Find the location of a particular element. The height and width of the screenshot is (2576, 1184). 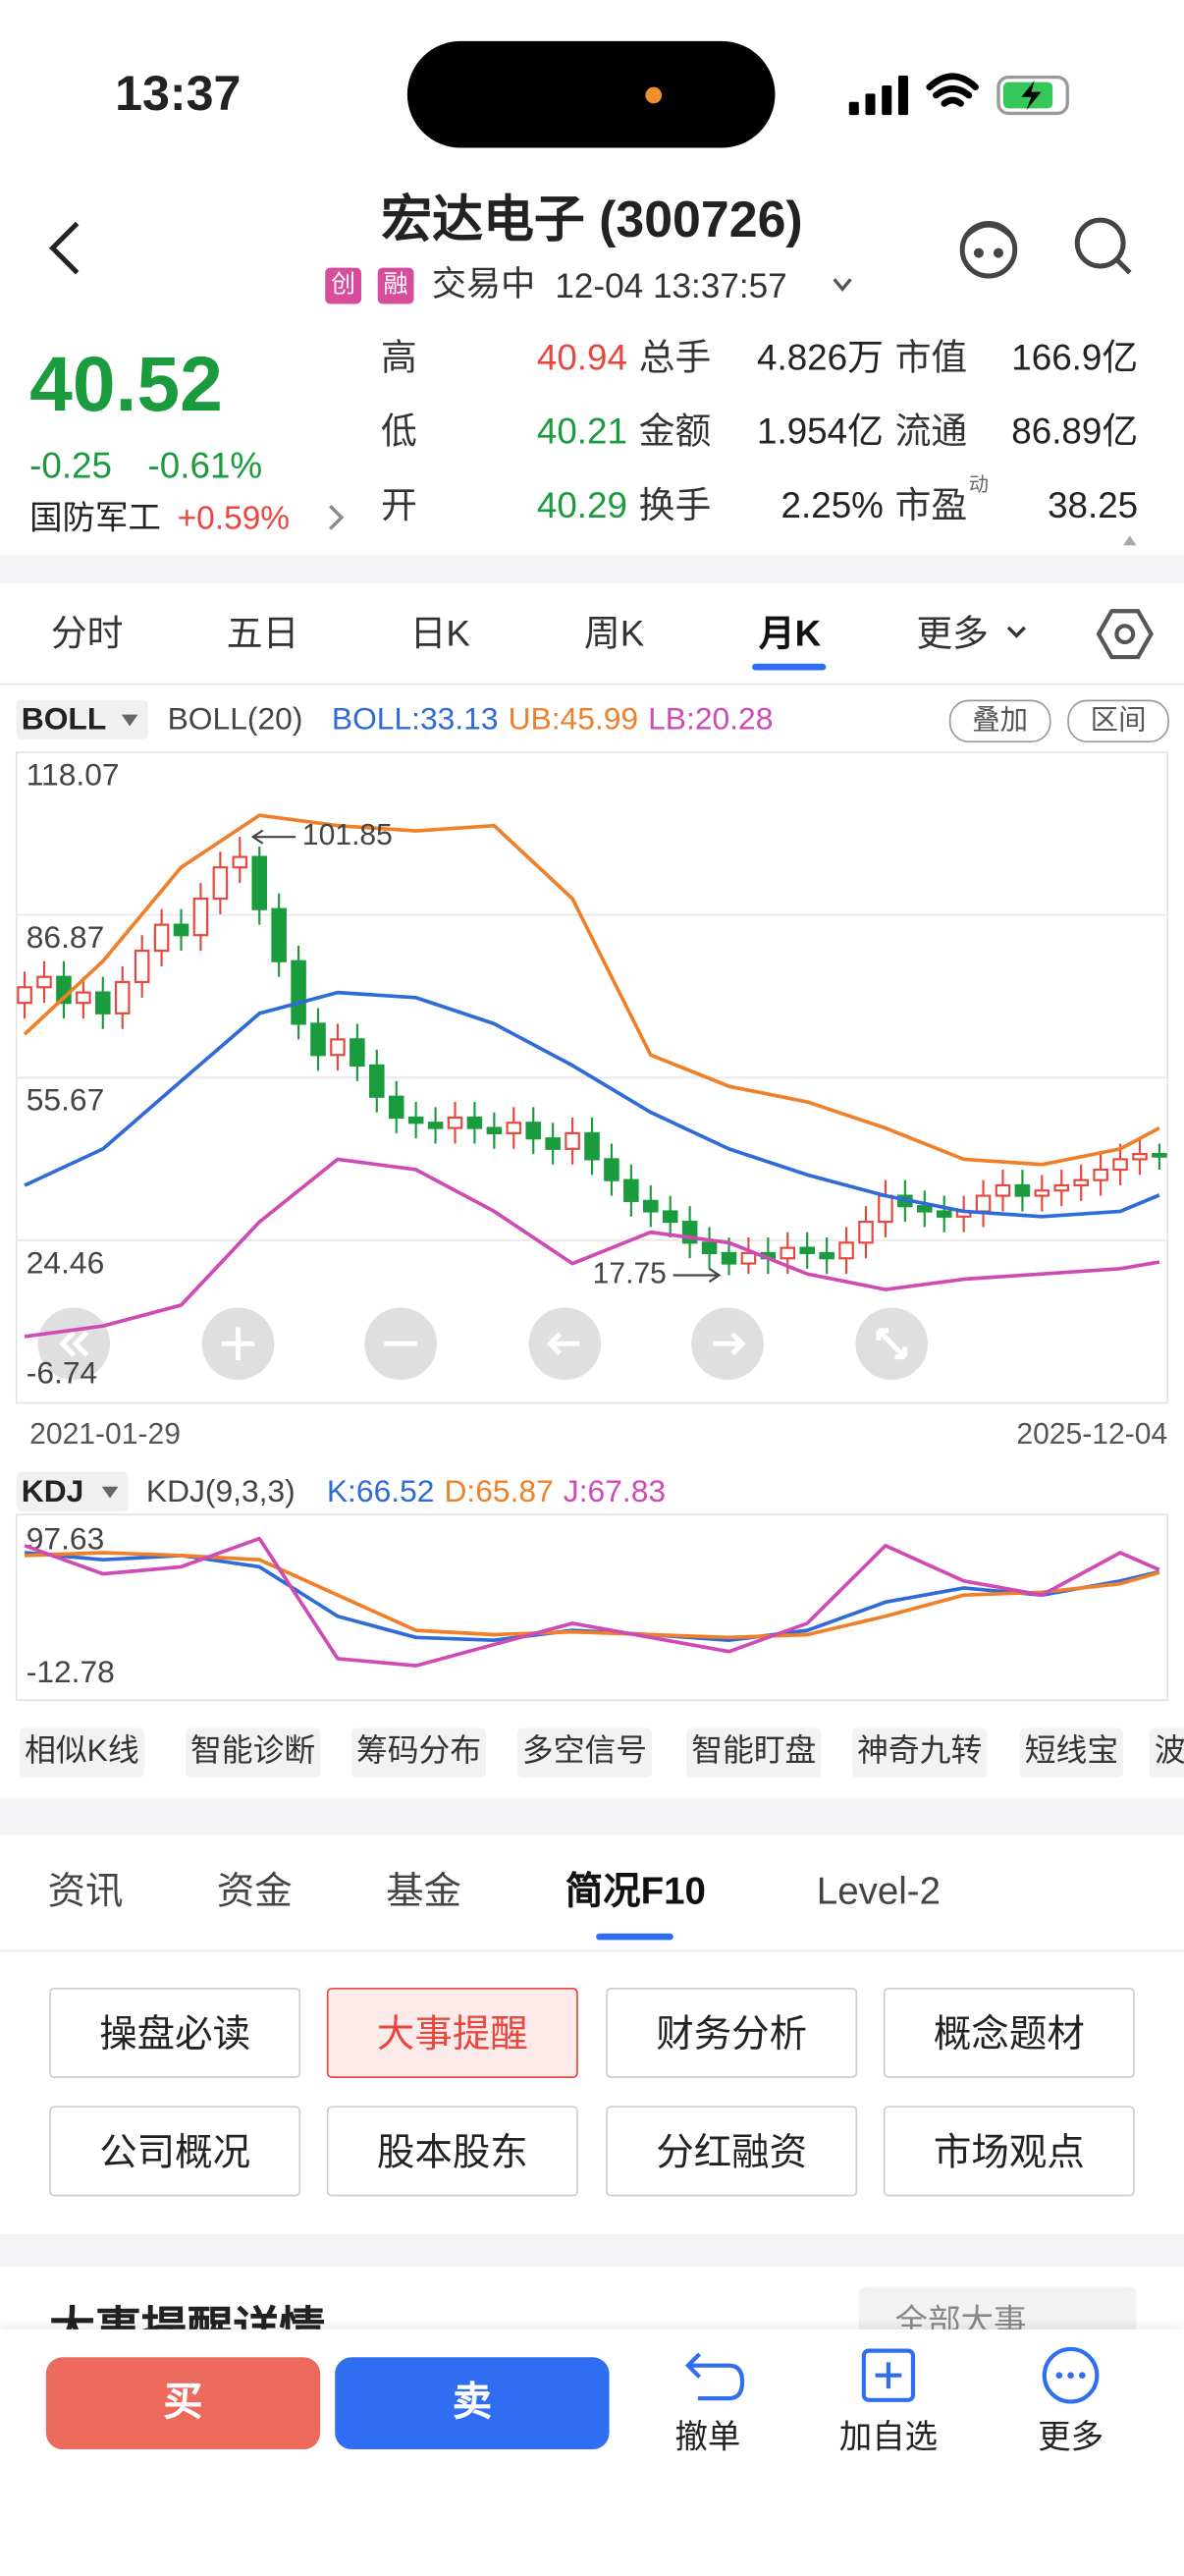

legend-entry: J:67.83 is located at coordinates (615, 1493).